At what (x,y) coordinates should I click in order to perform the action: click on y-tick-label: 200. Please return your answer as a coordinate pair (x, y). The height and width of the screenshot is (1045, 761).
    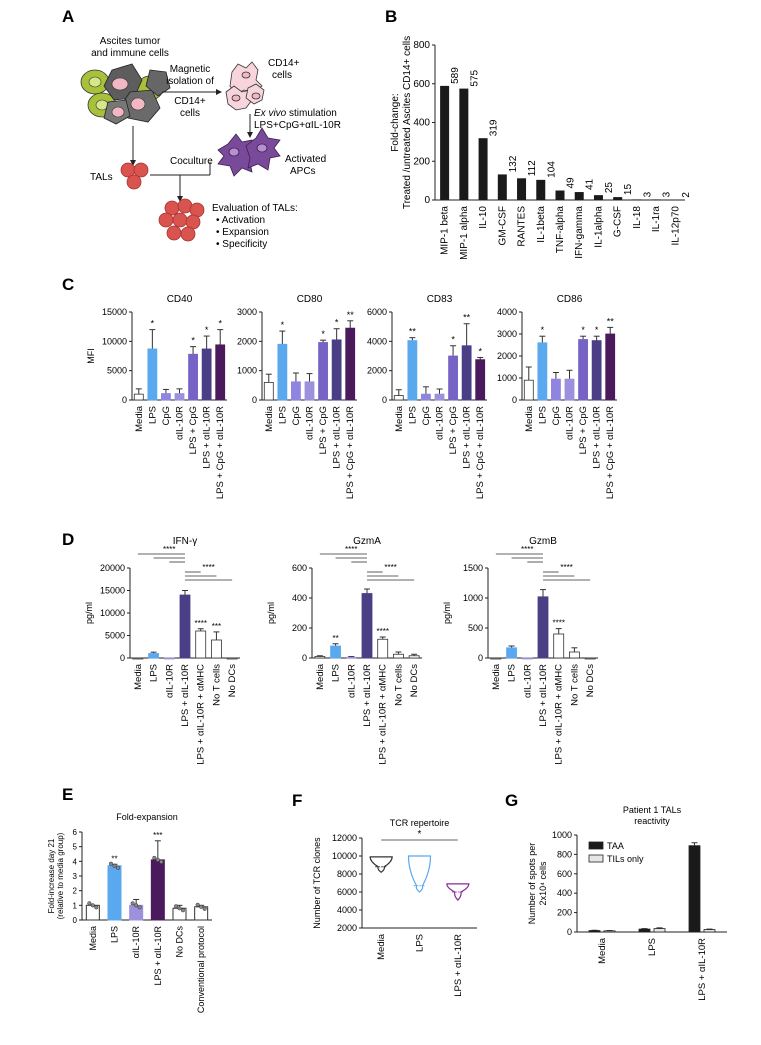
    Looking at the image, I should click on (421, 161).